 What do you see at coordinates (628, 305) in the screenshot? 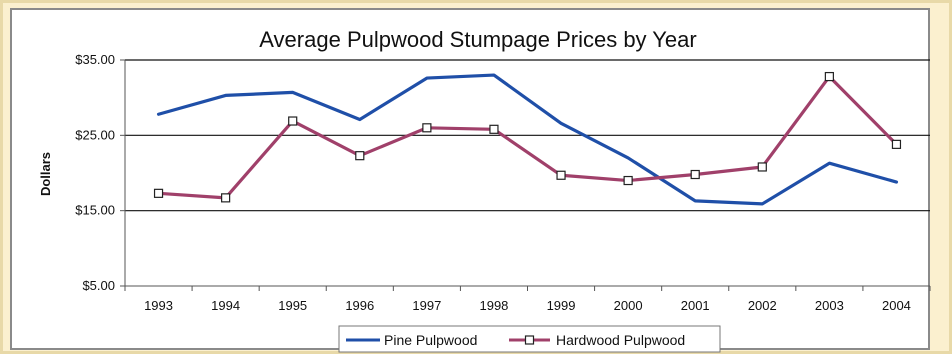
I see `x-tick-label: 2000` at bounding box center [628, 305].